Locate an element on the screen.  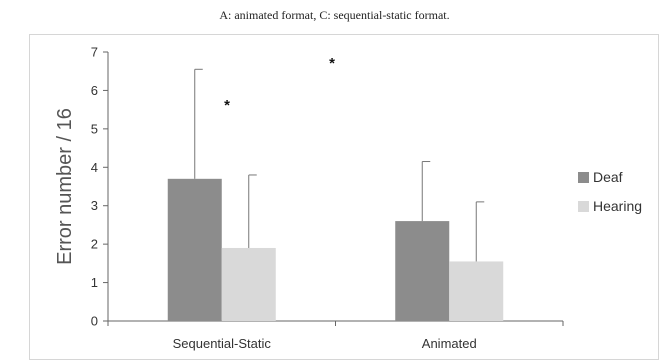
y-tick-label: 2 is located at coordinates (94, 244).